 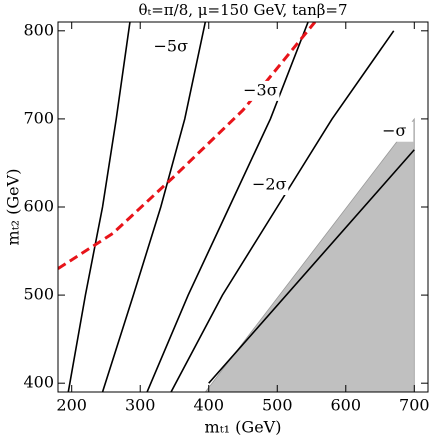 What do you see at coordinates (38, 206) in the screenshot?
I see `y-tick-label: 600` at bounding box center [38, 206].